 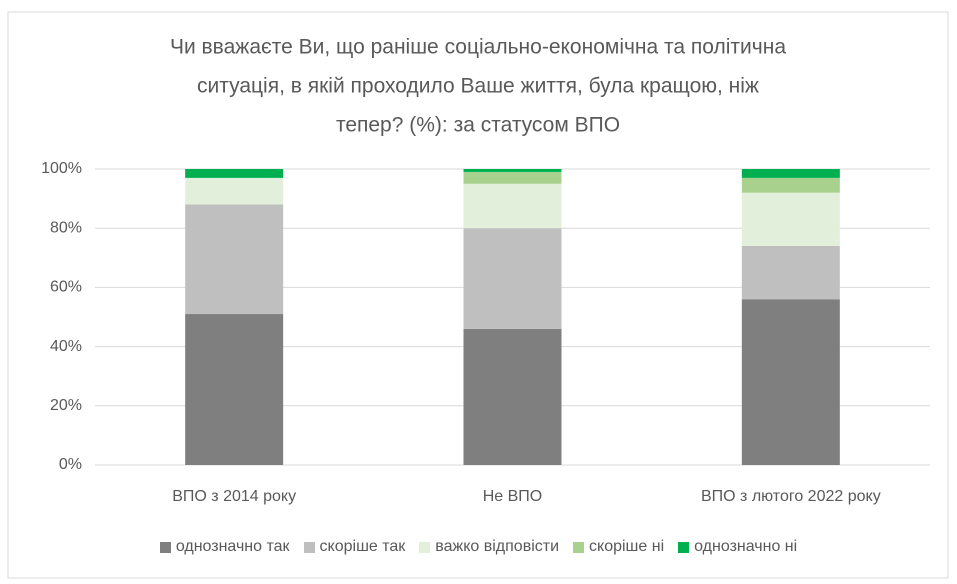 I want to click on legend-label: однозначно так, so click(x=232, y=546).